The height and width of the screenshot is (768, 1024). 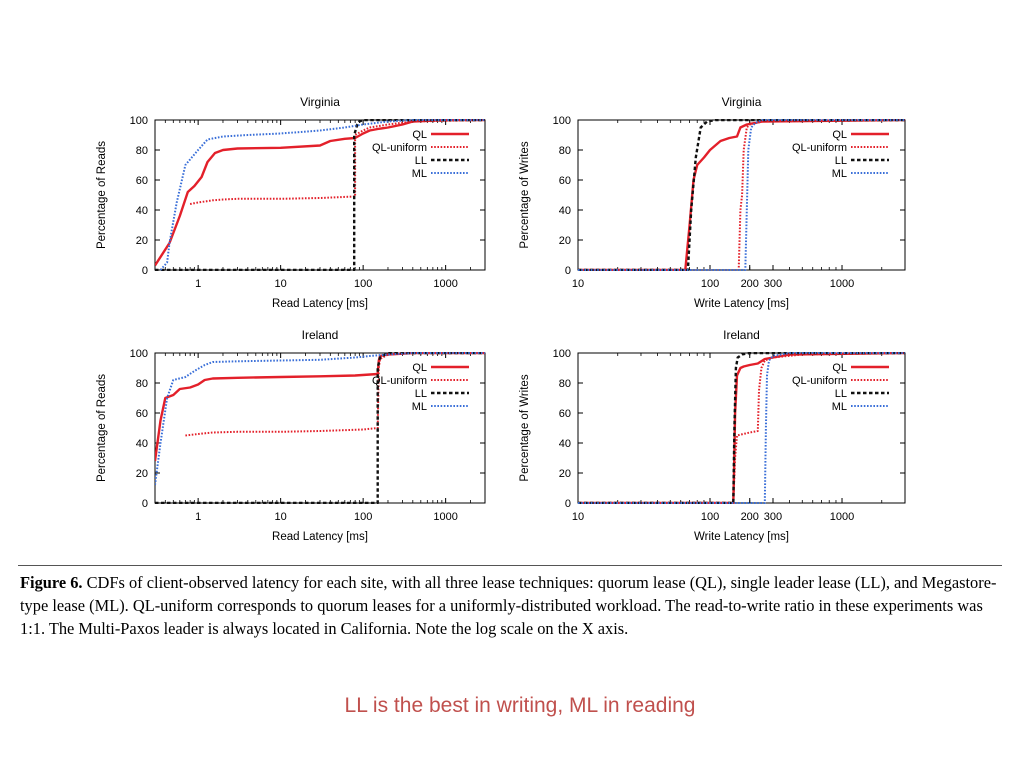 What do you see at coordinates (520, 705) in the screenshot?
I see `slide-note: LL is the best in writing, ML in reading` at bounding box center [520, 705].